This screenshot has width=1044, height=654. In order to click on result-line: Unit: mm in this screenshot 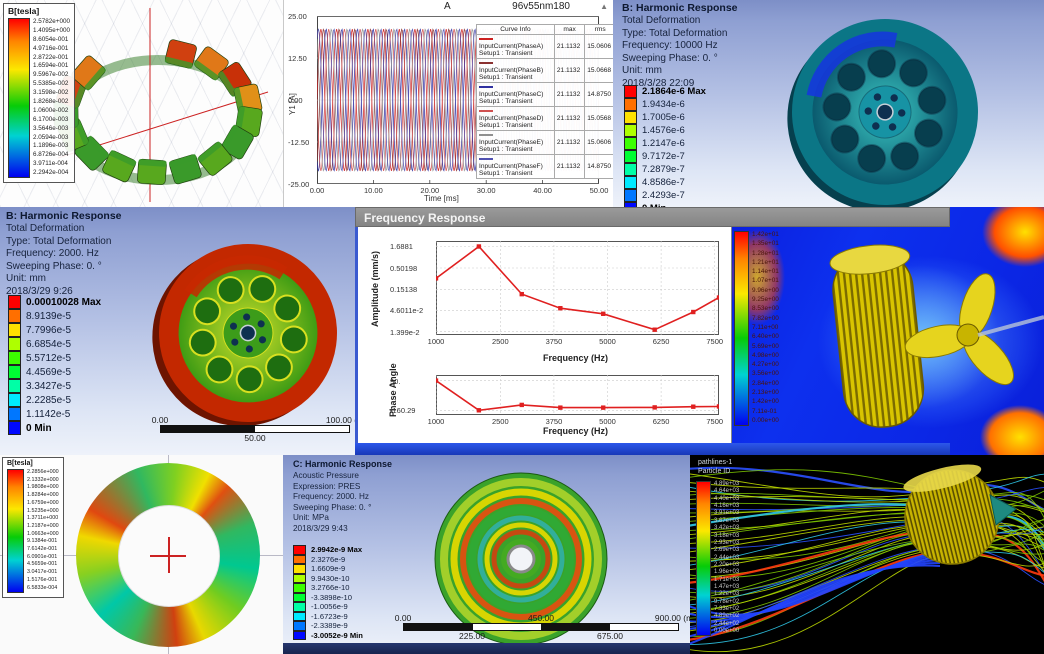, I will do `click(642, 70)`.